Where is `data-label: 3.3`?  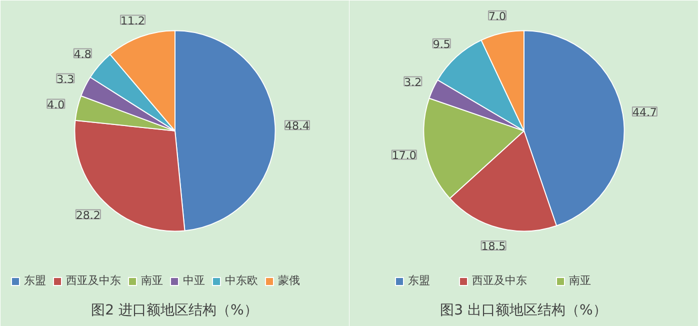 data-label: 3.3 is located at coordinates (65, 79).